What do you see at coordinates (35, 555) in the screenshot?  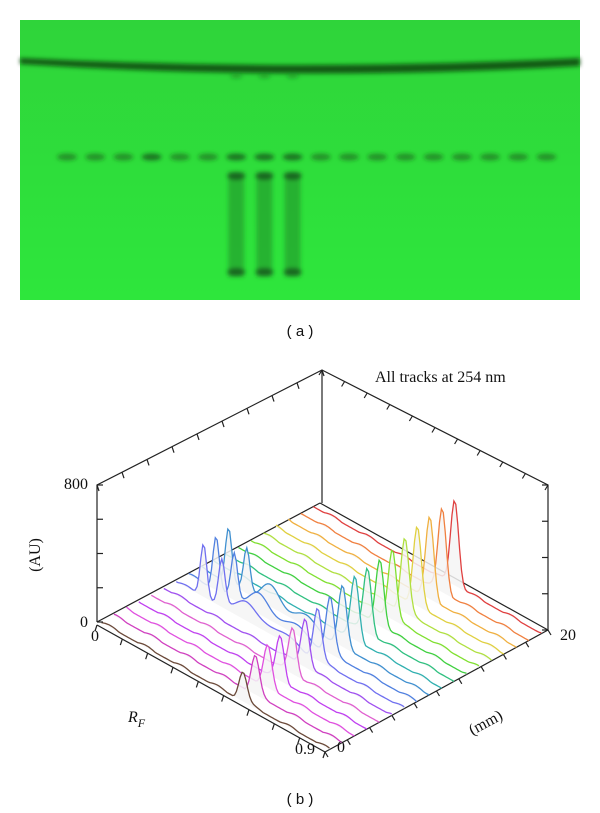 I see `z-axis-label: (AU)` at bounding box center [35, 555].